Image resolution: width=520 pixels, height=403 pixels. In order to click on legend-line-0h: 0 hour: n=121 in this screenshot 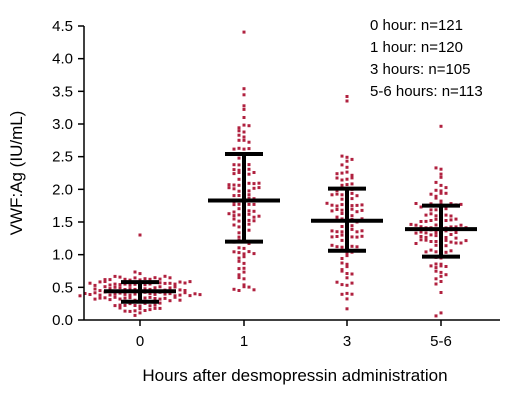, I will do `click(416, 25)`.